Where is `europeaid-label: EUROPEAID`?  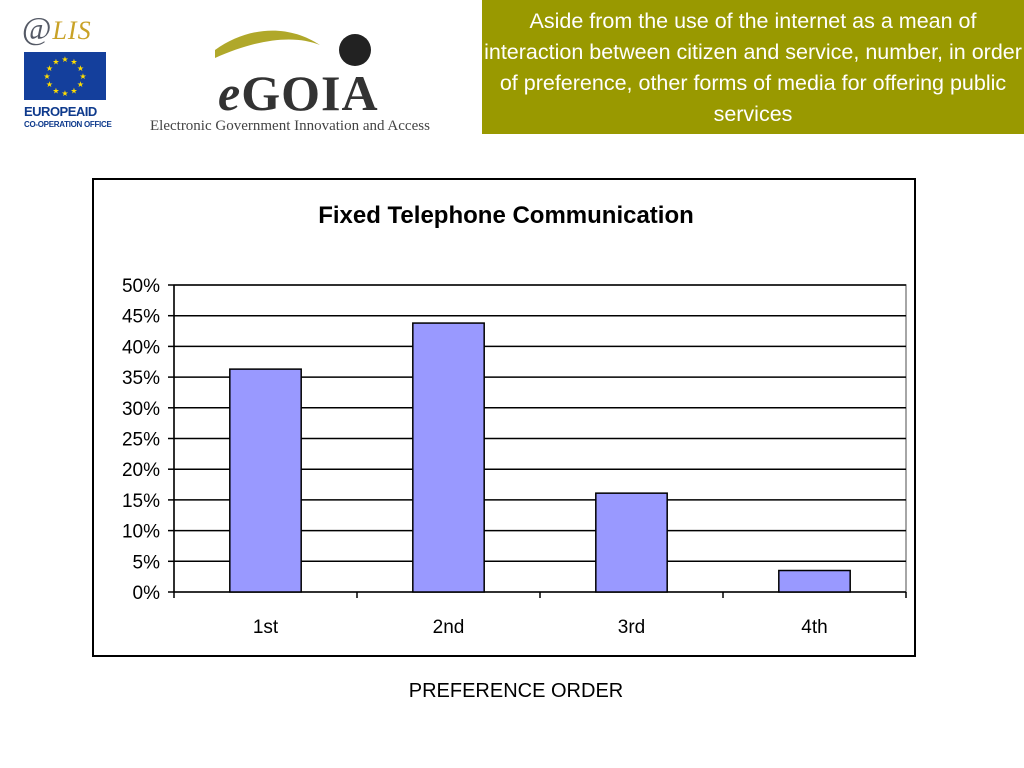
europeaid-label: EUROPEAID is located at coordinates (60, 111).